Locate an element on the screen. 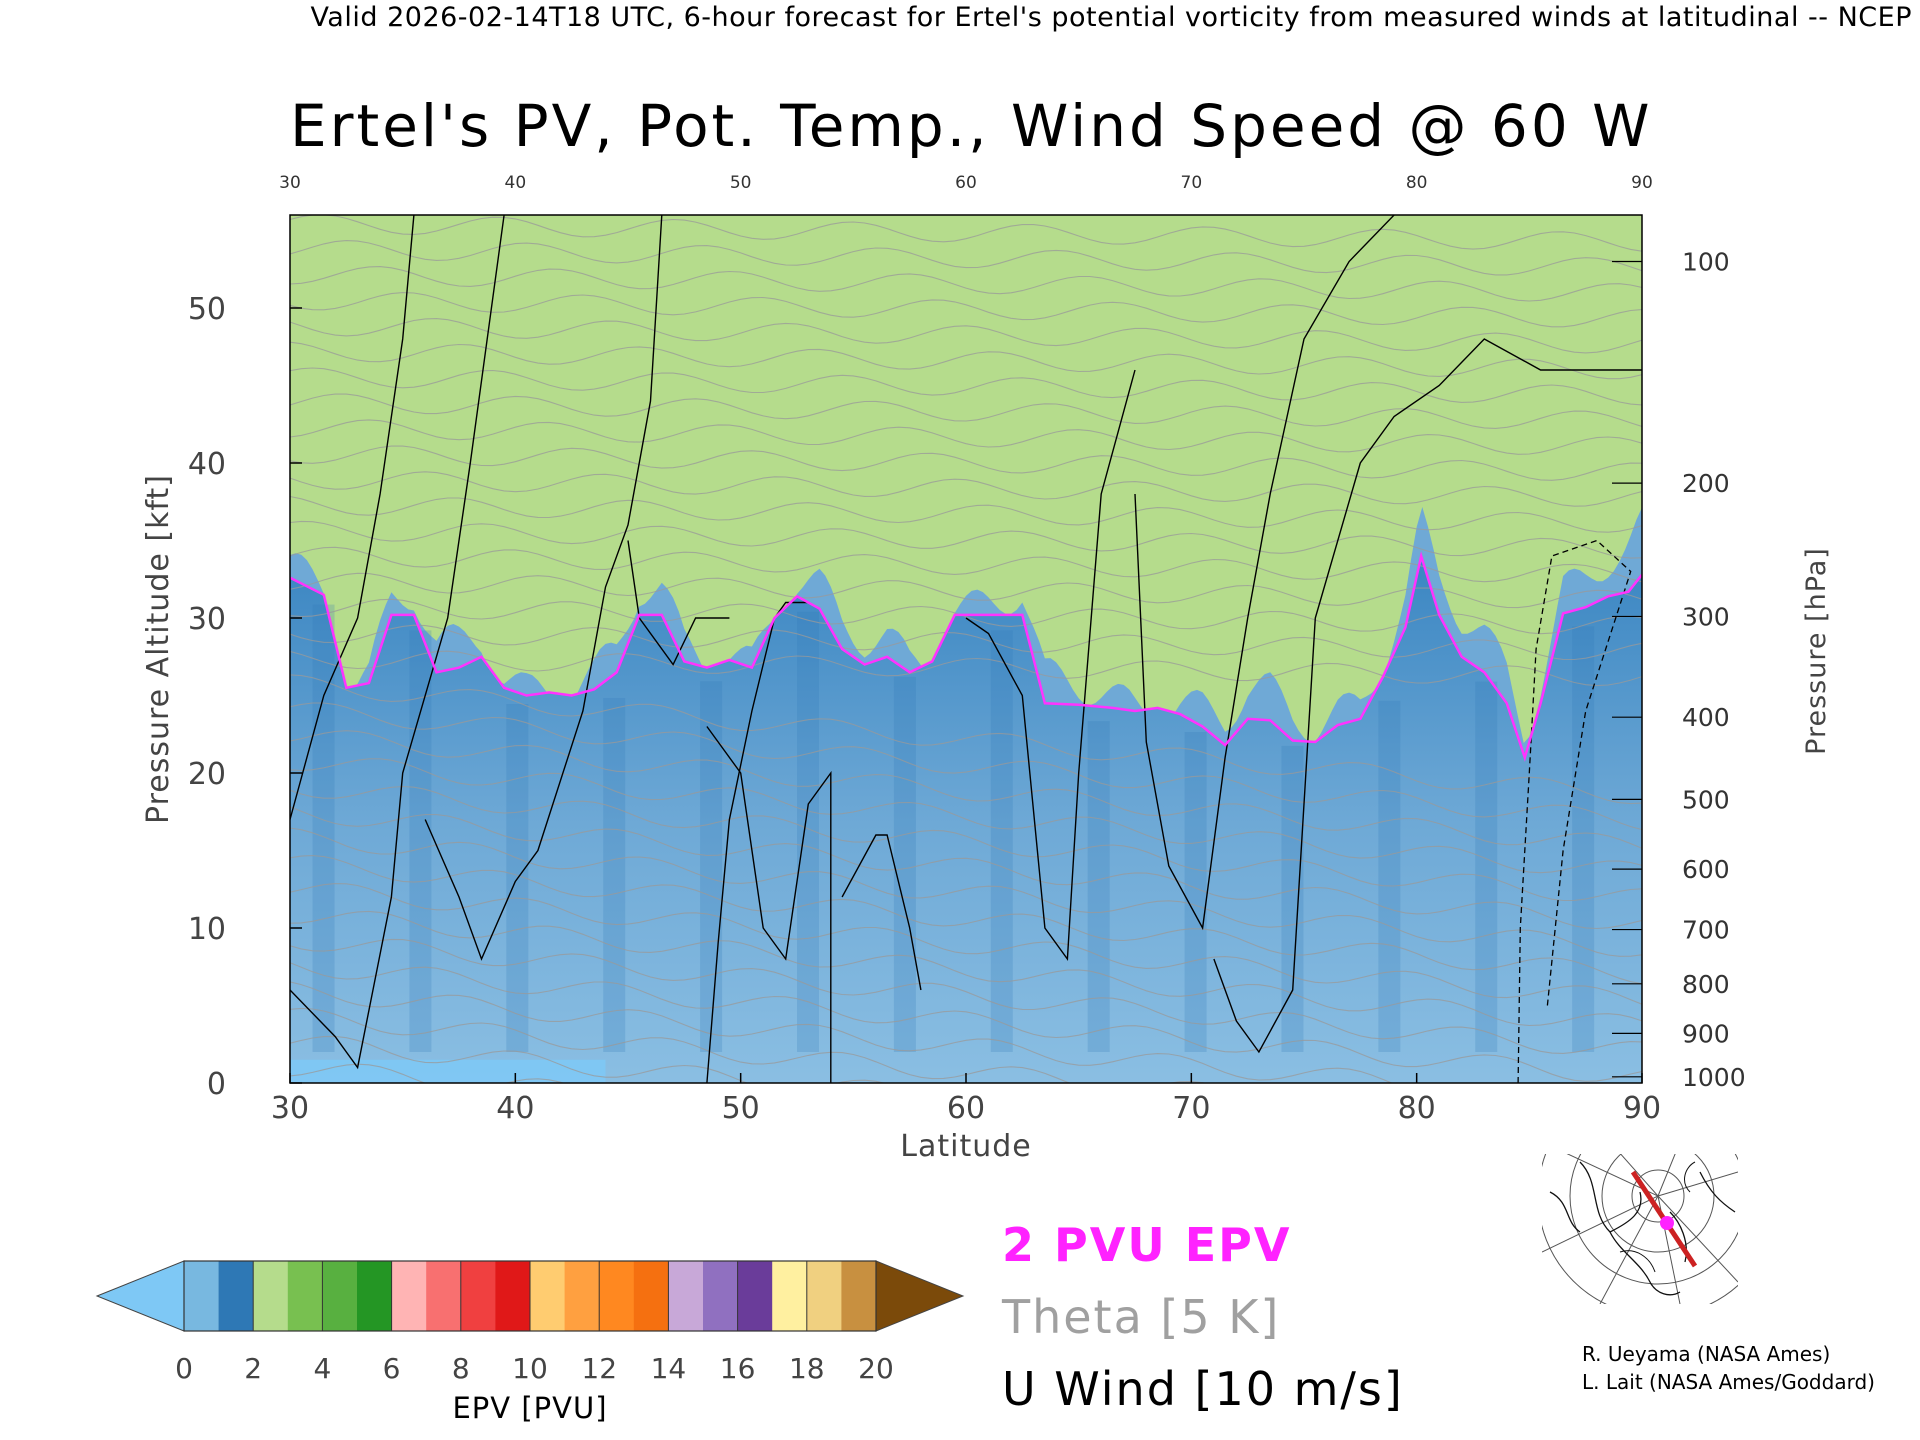 Image resolution: width=1920 pixels, height=1440 pixels. legend-2pvu: 2 PVU EPV is located at coordinates (1147, 1245).